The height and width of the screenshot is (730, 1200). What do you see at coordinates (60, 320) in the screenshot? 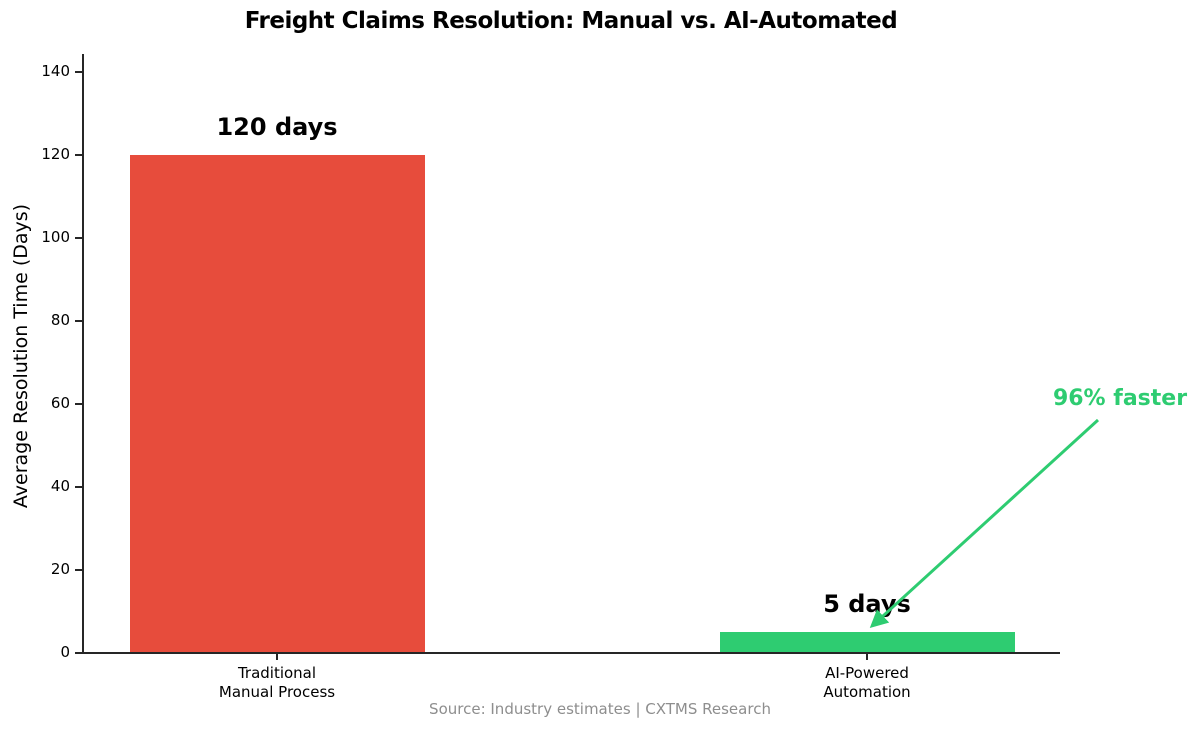
I see `y-tick-label: 80` at bounding box center [60, 320].